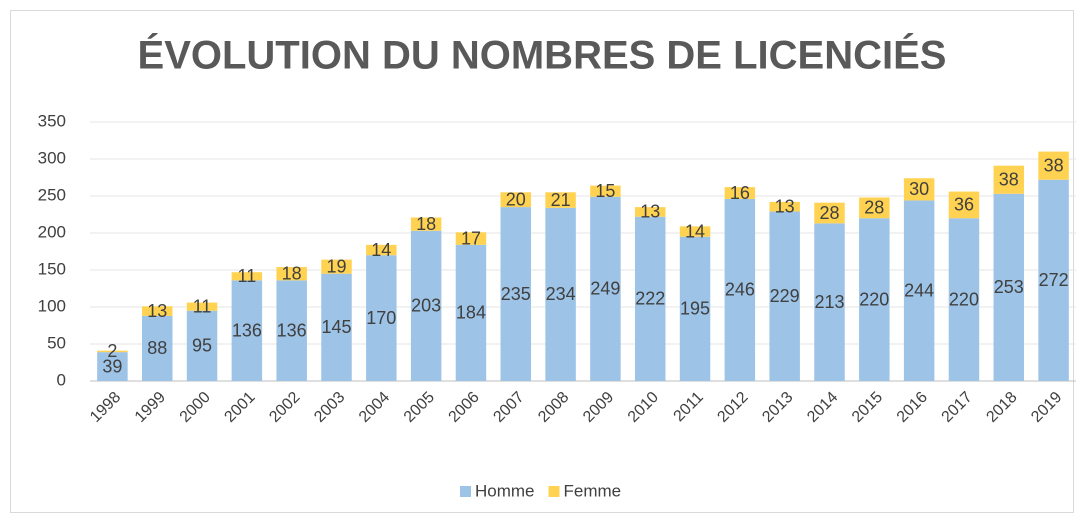 This screenshot has width=1084, height=523. I want to click on data-label: 36, so click(964, 205).